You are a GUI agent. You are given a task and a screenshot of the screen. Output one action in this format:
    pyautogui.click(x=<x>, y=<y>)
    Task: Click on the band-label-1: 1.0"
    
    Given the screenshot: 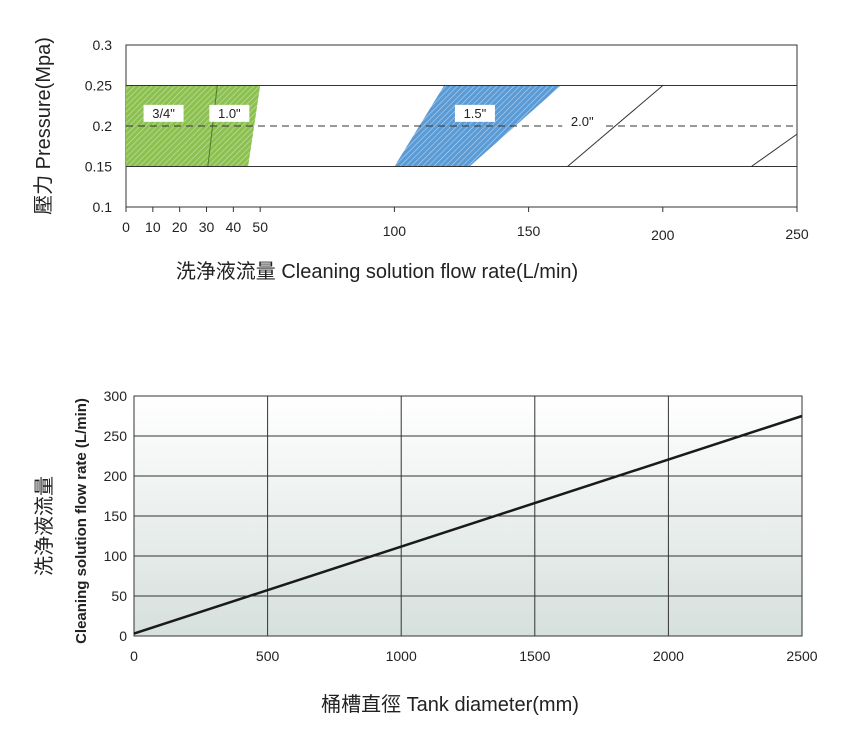 What is the action you would take?
    pyautogui.click(x=229, y=113)
    